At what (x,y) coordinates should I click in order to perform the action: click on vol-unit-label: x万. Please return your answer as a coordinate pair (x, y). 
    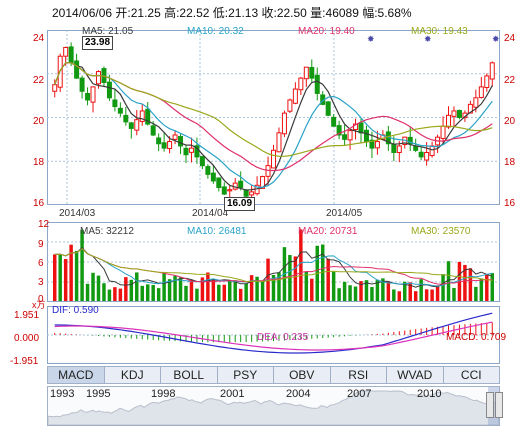
    Looking at the image, I should click on (39, 305).